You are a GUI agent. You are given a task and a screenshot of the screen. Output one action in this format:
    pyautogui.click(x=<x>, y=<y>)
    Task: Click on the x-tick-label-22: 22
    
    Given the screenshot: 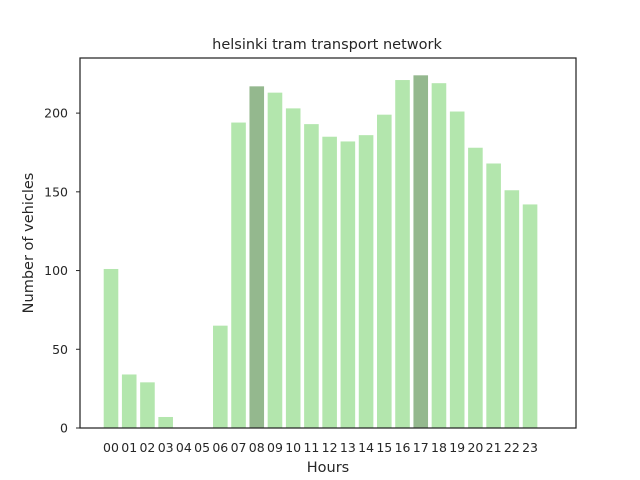 What is the action you would take?
    pyautogui.click(x=512, y=447)
    